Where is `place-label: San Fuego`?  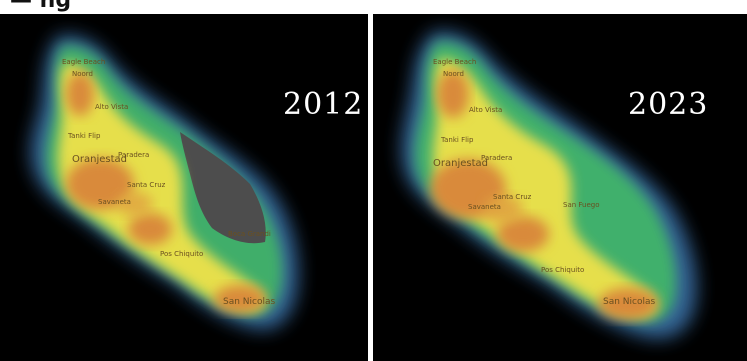 place-label: San Fuego is located at coordinates (581, 205).